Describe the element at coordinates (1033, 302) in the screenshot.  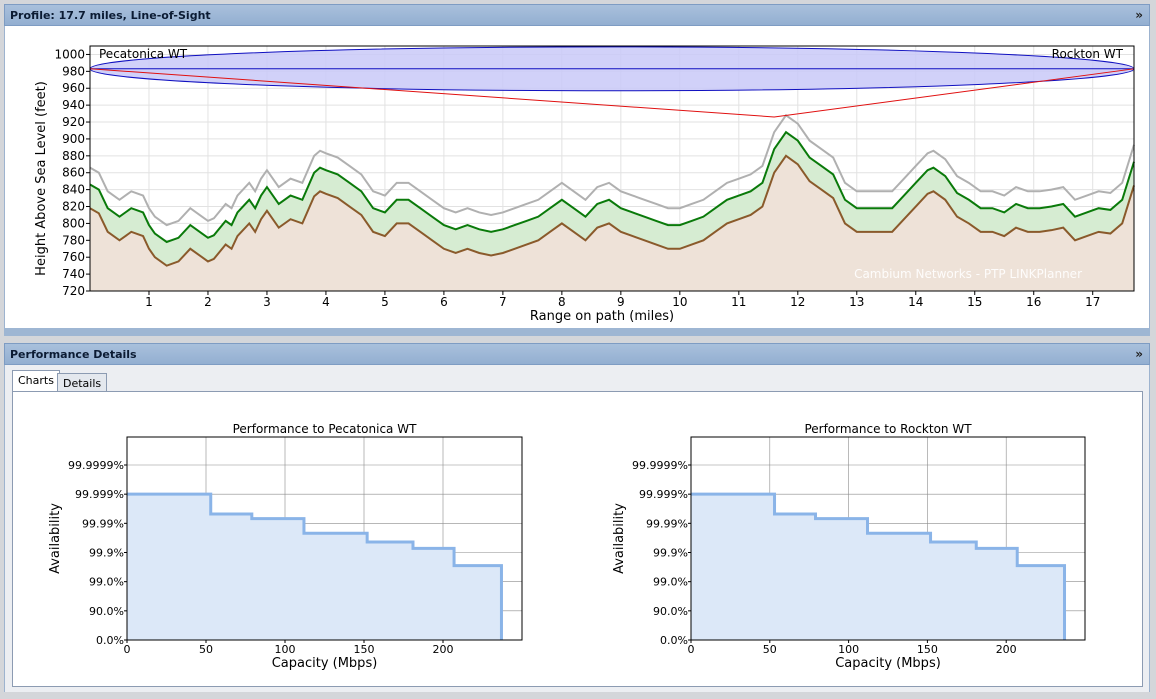
I see `x-tick-label: 16` at that location.